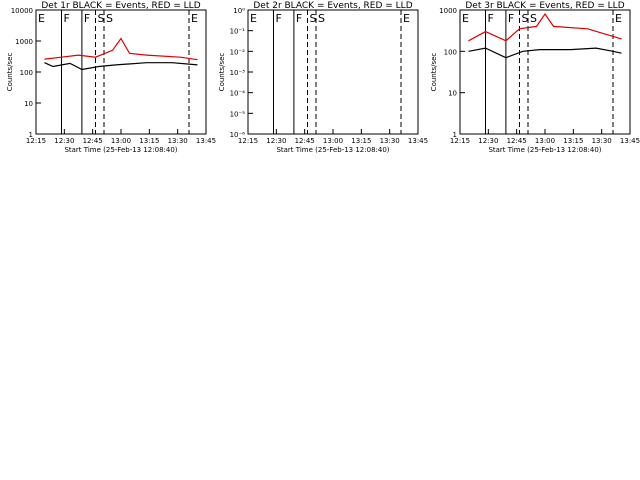  What do you see at coordinates (238, 114) in the screenshot?
I see `y-tick-label: 10⁻⁵` at bounding box center [238, 114].